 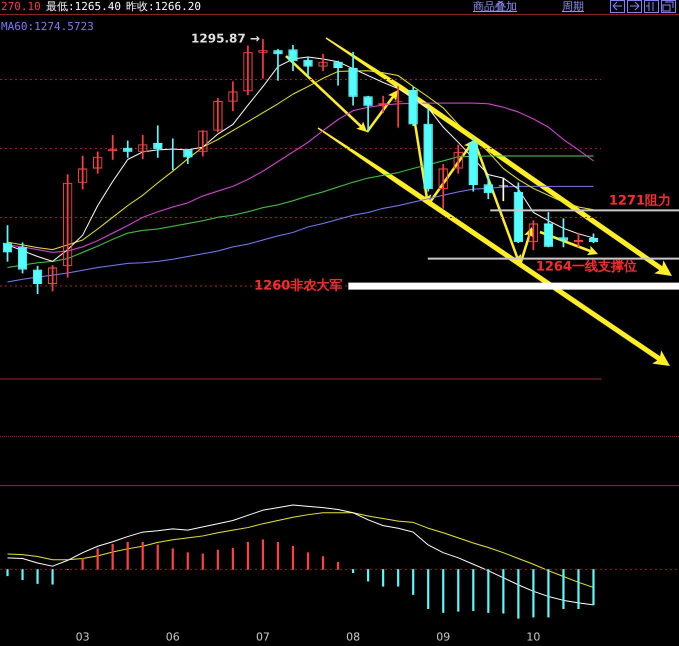 I want to click on annotation: 1295.87 →, so click(x=225, y=38).